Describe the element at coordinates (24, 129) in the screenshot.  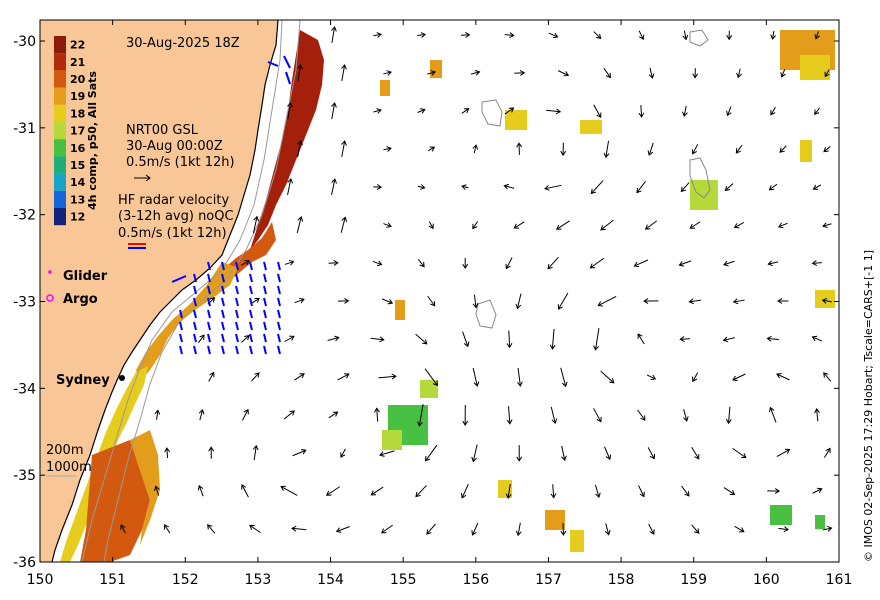
I see `y-tick-label: -31` at that location.